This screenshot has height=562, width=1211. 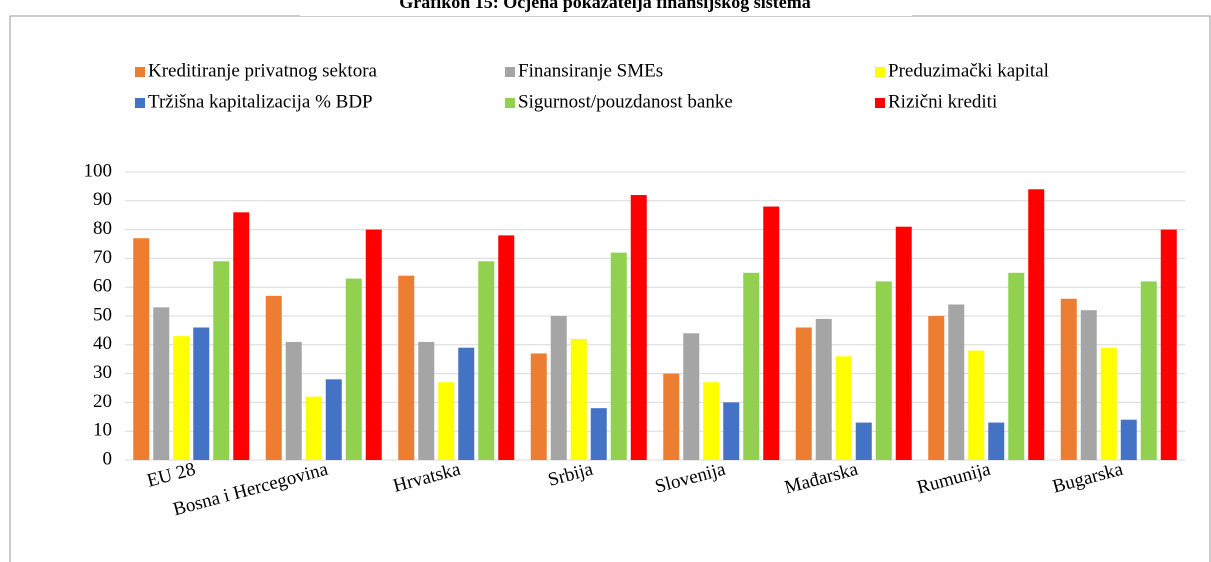 I want to click on y-tick-label: 90, so click(x=102, y=199).